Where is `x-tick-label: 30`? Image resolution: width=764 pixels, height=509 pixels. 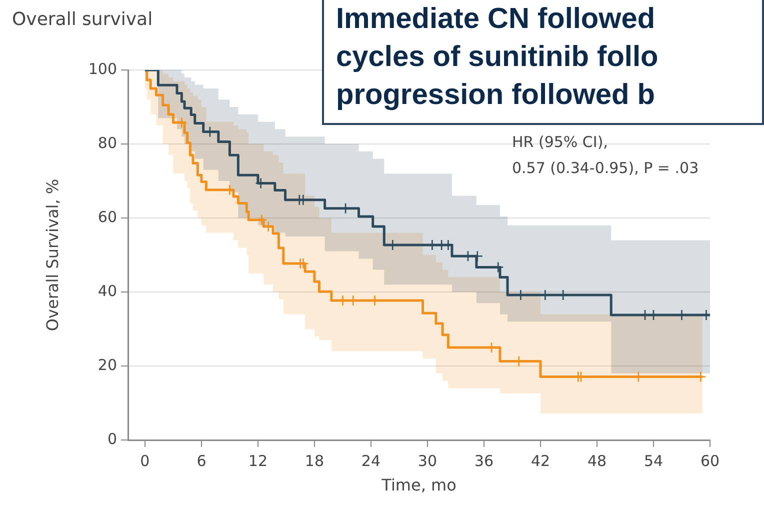
x-tick-label: 30 is located at coordinates (428, 461).